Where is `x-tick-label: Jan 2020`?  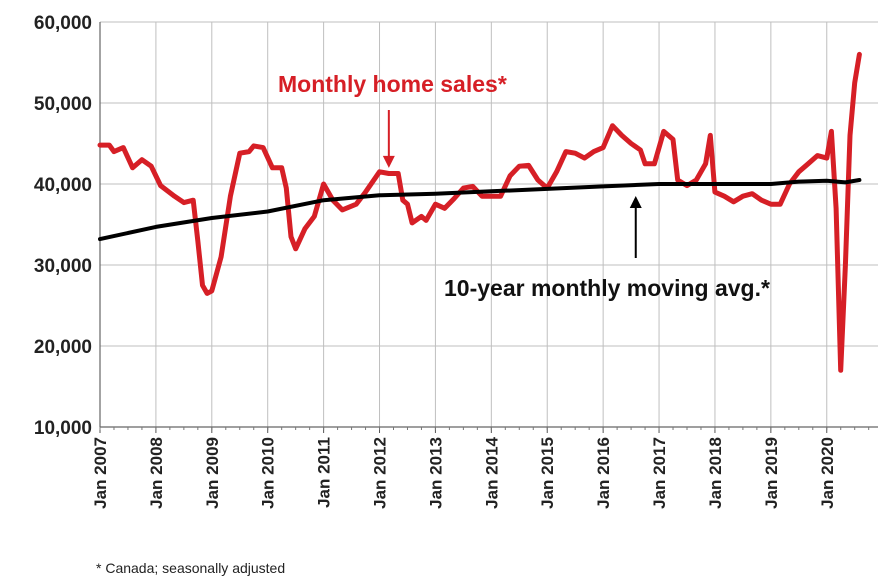
x-tick-label: Jan 2020 is located at coordinates (827, 473).